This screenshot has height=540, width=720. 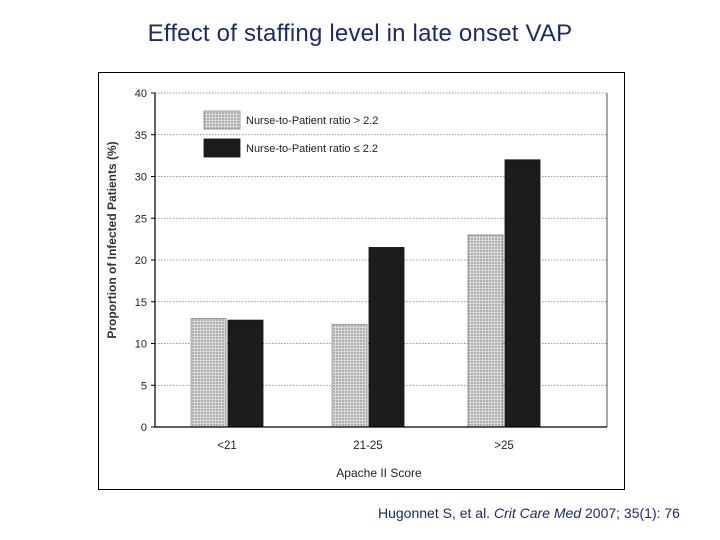 What do you see at coordinates (141, 94) in the screenshot?
I see `y-tick-label: 40` at bounding box center [141, 94].